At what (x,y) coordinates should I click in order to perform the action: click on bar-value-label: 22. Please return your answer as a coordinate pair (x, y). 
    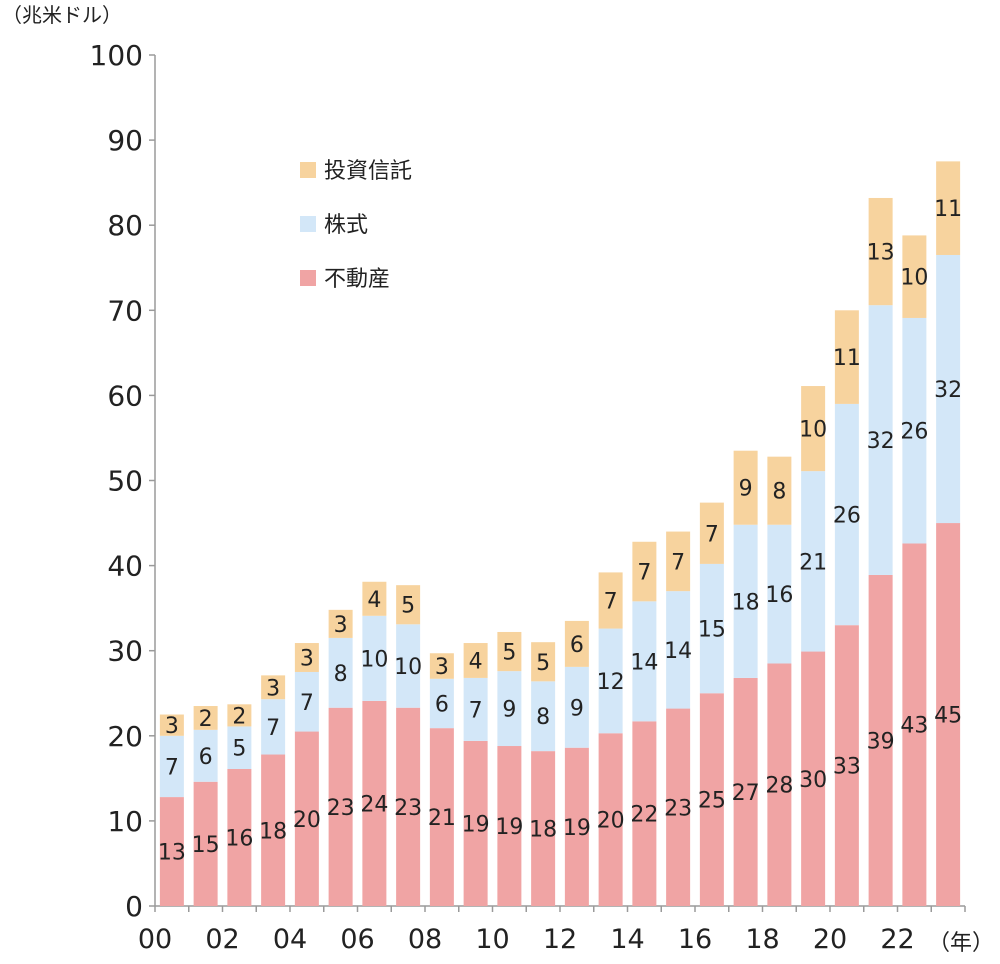
    Looking at the image, I should click on (644, 815).